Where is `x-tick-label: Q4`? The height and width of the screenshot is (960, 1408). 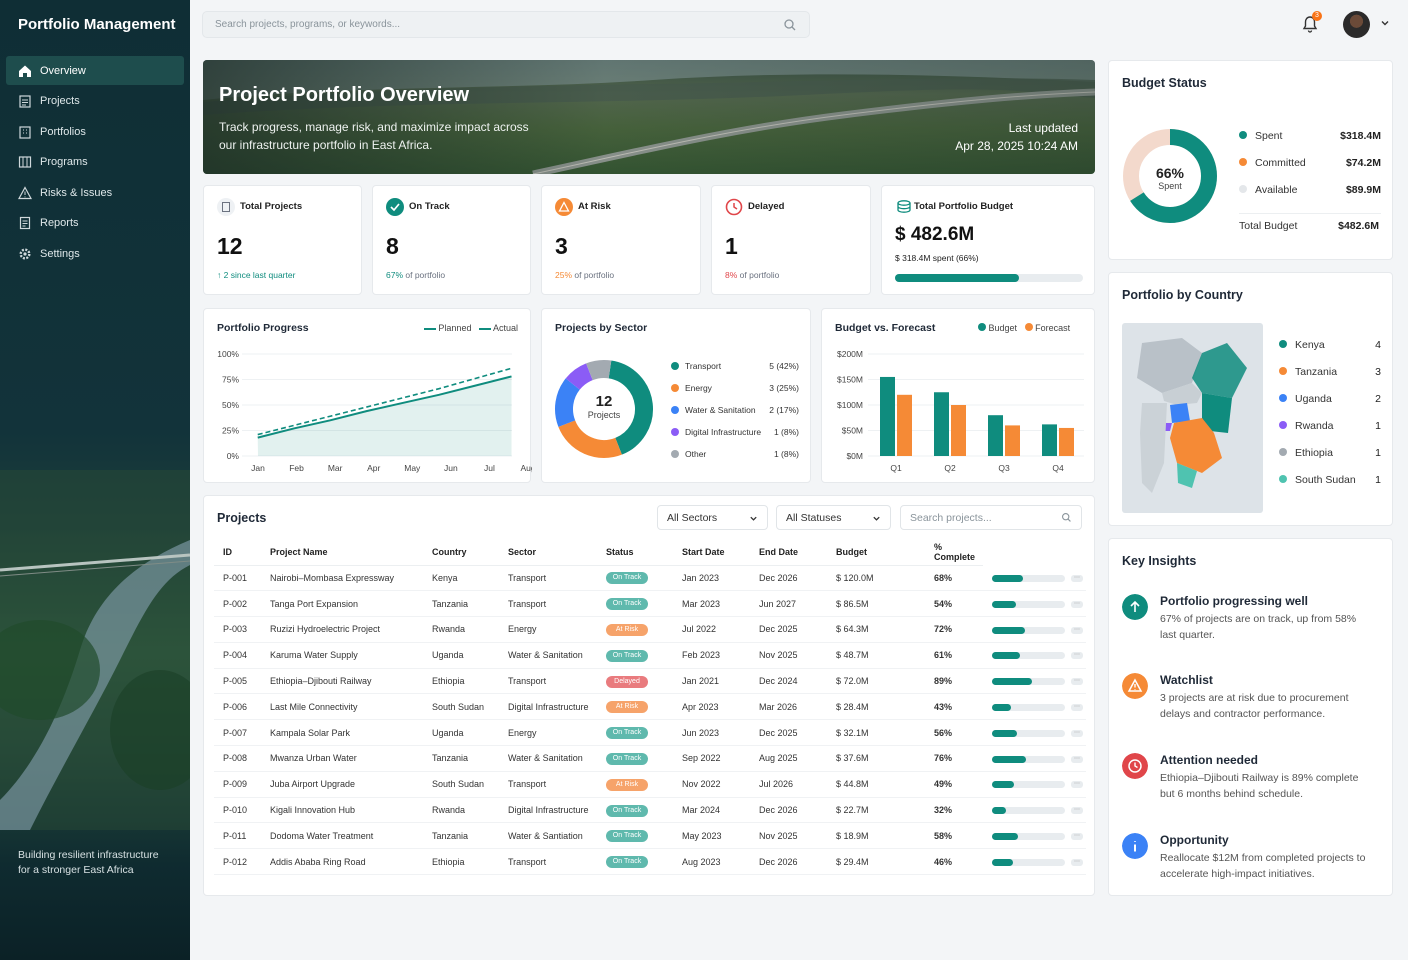
x-tick-label: Q4 is located at coordinates (1058, 468).